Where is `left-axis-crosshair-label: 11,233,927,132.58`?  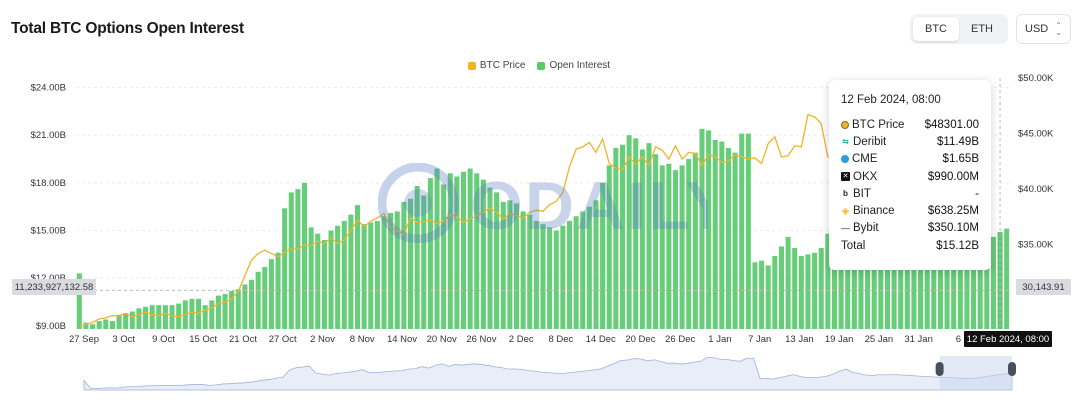
left-axis-crosshair-label: 11,233,927,132.58 is located at coordinates (54, 287).